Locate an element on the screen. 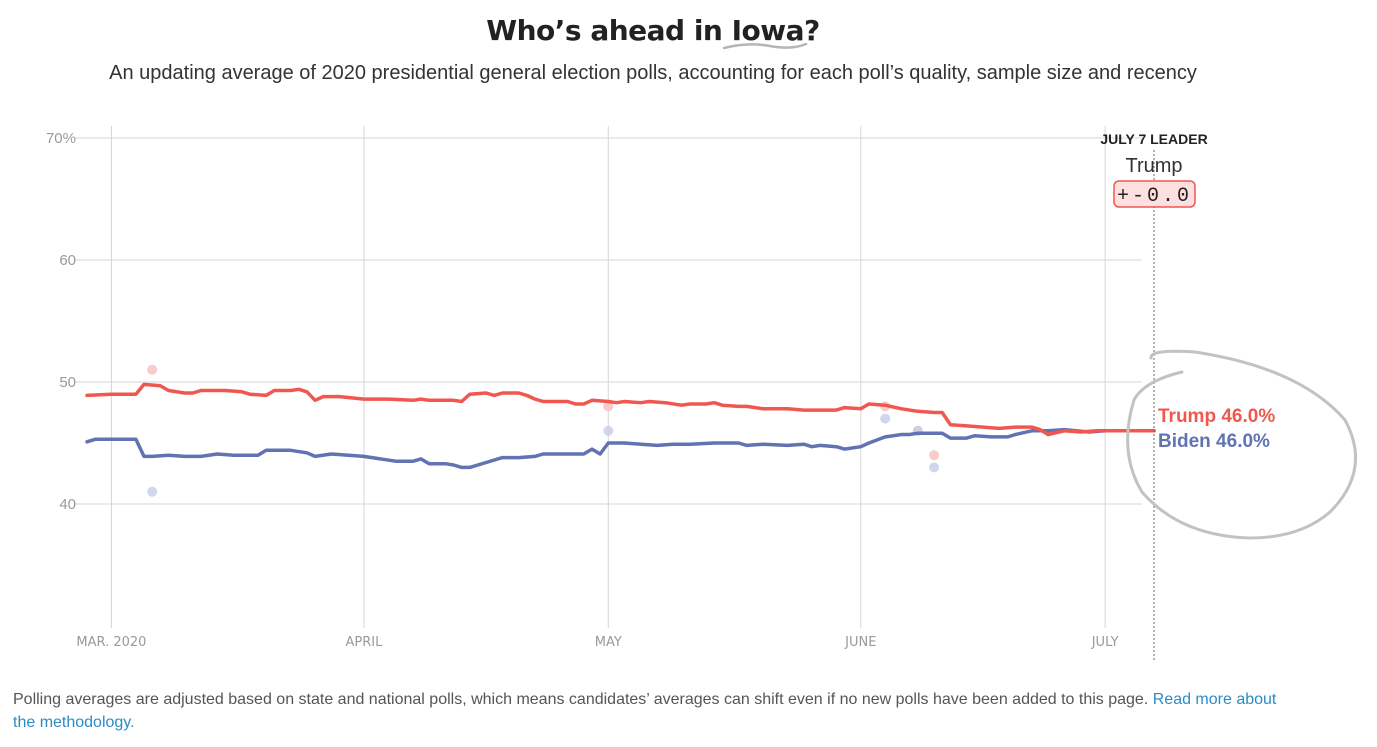 The height and width of the screenshot is (747, 1377). leader-name: Trump is located at coordinates (1153, 166).